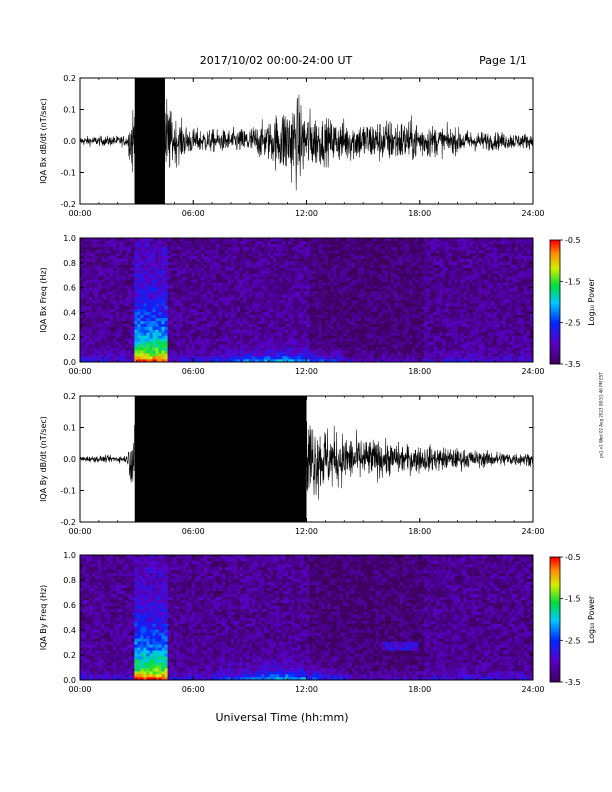 Image resolution: width=612 pixels, height=792 pixels. What do you see at coordinates (503, 60) in the screenshot?
I see `page-number: Page 1/1` at bounding box center [503, 60].